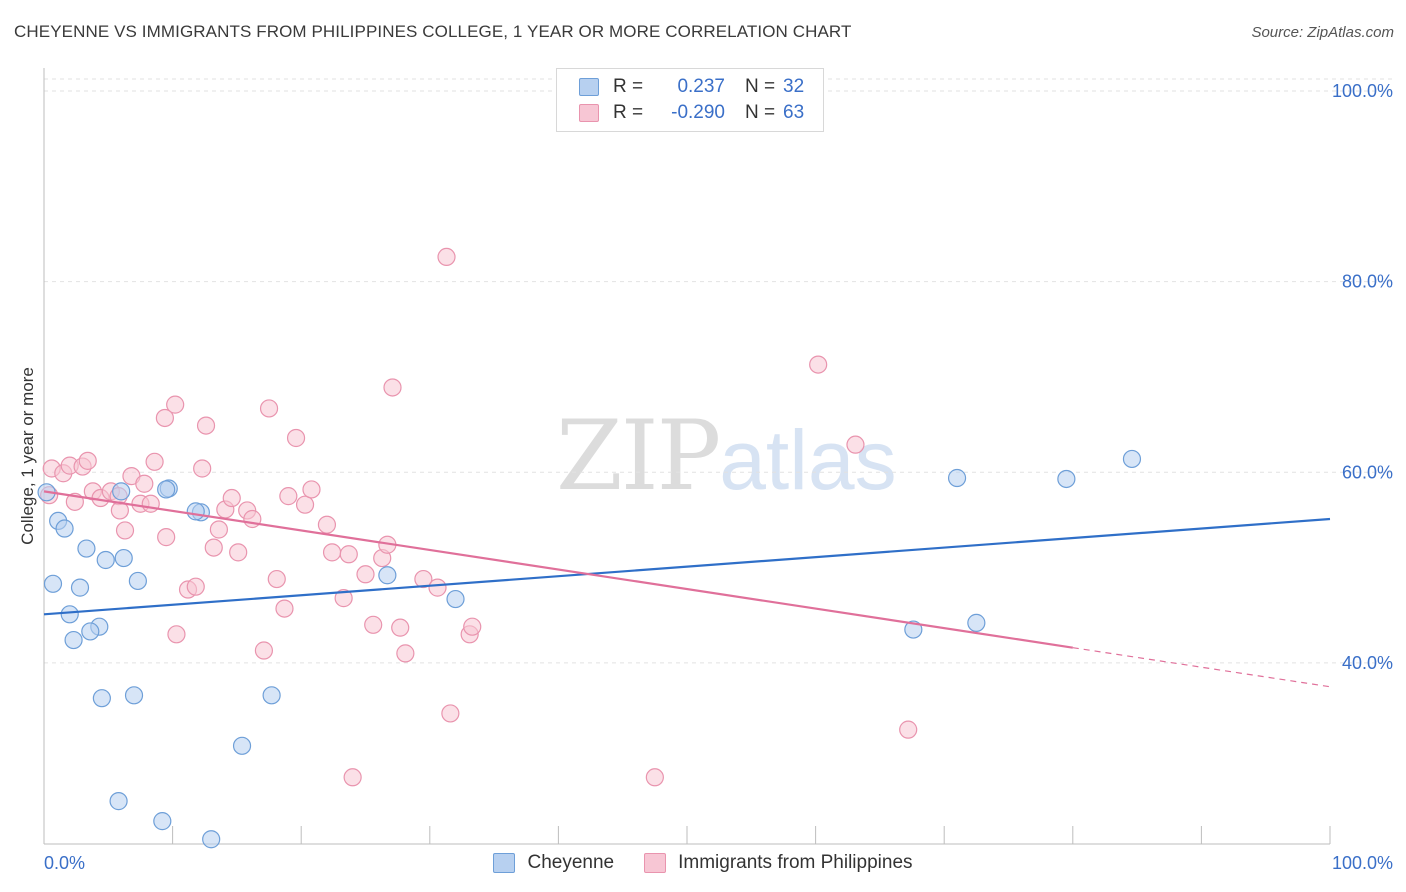 This screenshot has width=1406, height=892. What do you see at coordinates (571, 862) in the screenshot?
I see `series-name-cheyenne: Cheyenne` at bounding box center [571, 862].